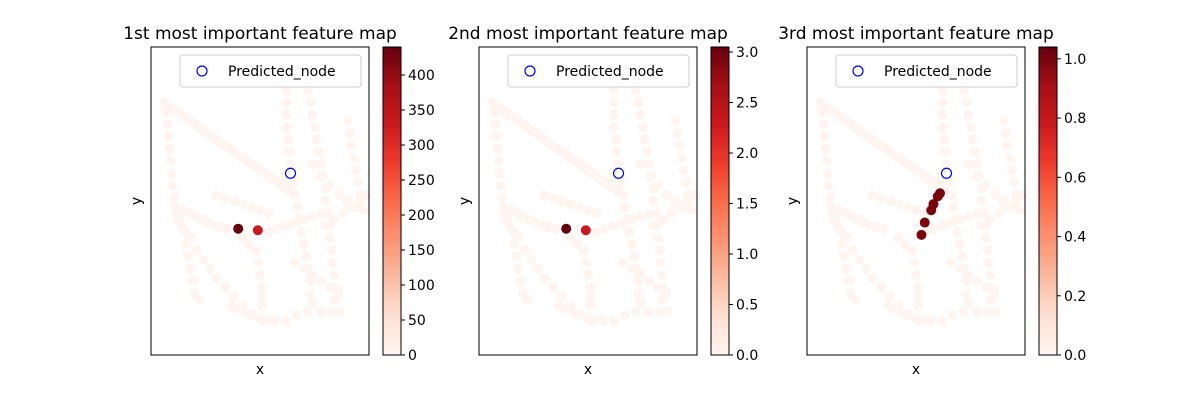  I want to click on colorbar-tick-label: 1.0, so click(1075, 60).